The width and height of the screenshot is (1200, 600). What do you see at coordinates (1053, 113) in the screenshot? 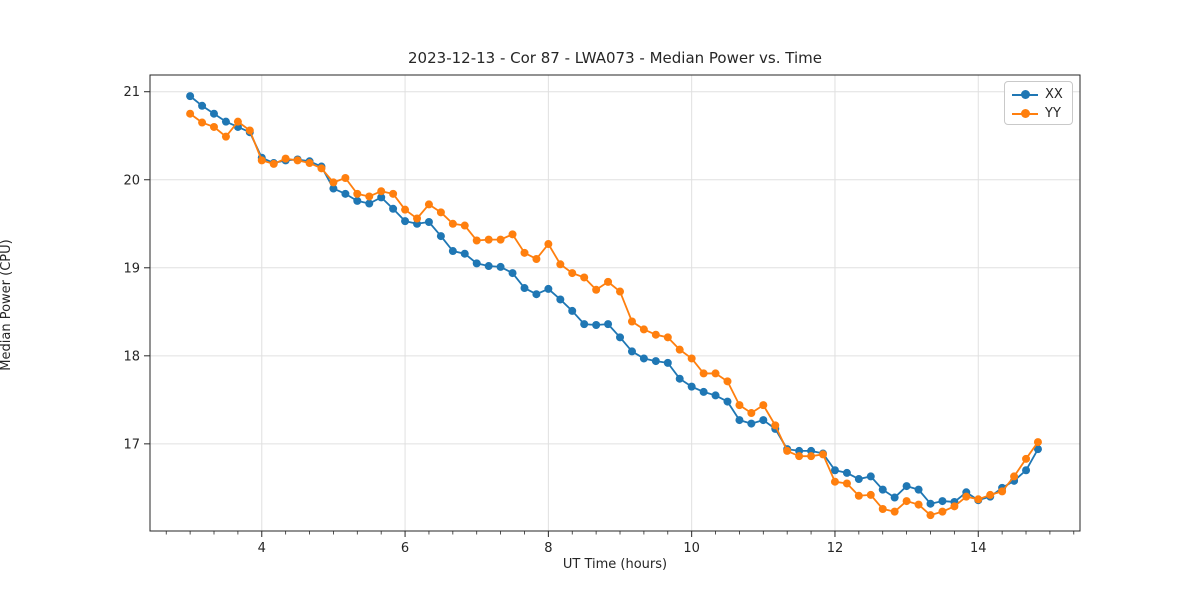
I see `legend-label-yy: YY` at bounding box center [1053, 113].